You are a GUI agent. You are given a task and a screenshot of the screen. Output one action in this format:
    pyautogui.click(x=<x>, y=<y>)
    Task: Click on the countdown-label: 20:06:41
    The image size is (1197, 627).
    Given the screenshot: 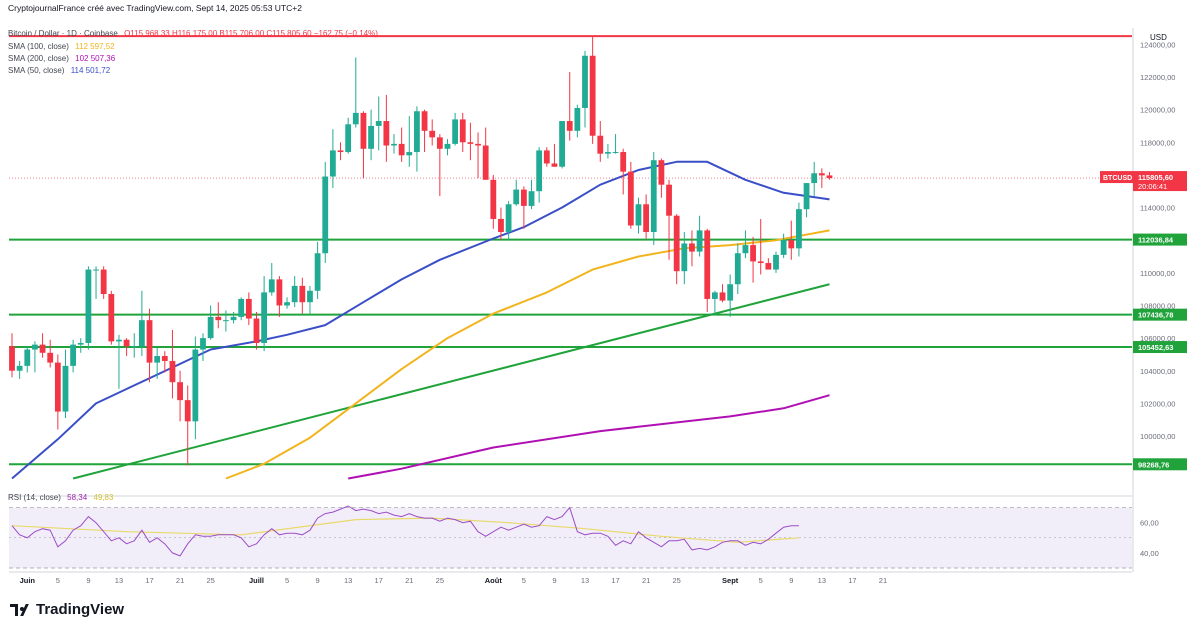 What is the action you would take?
    pyautogui.click(x=1152, y=186)
    